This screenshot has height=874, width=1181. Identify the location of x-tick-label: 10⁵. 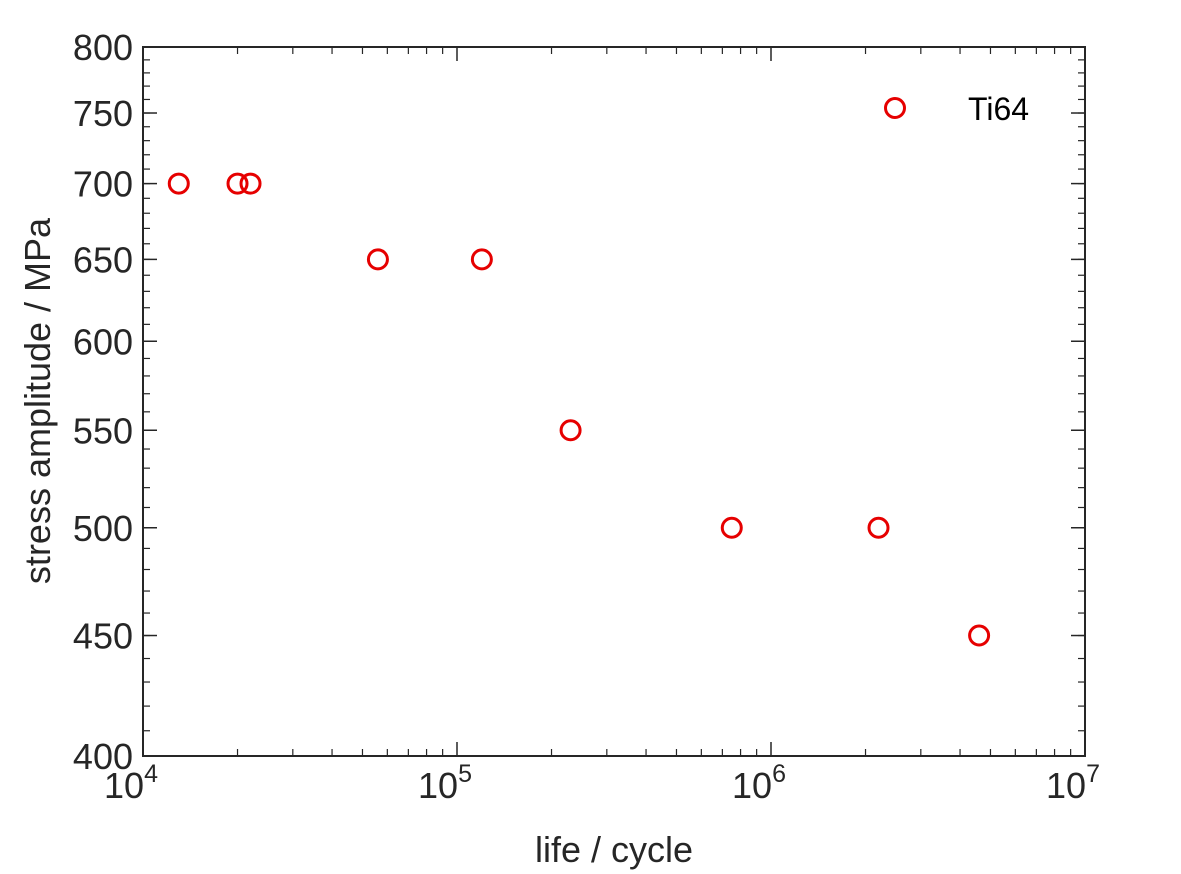
(445, 783).